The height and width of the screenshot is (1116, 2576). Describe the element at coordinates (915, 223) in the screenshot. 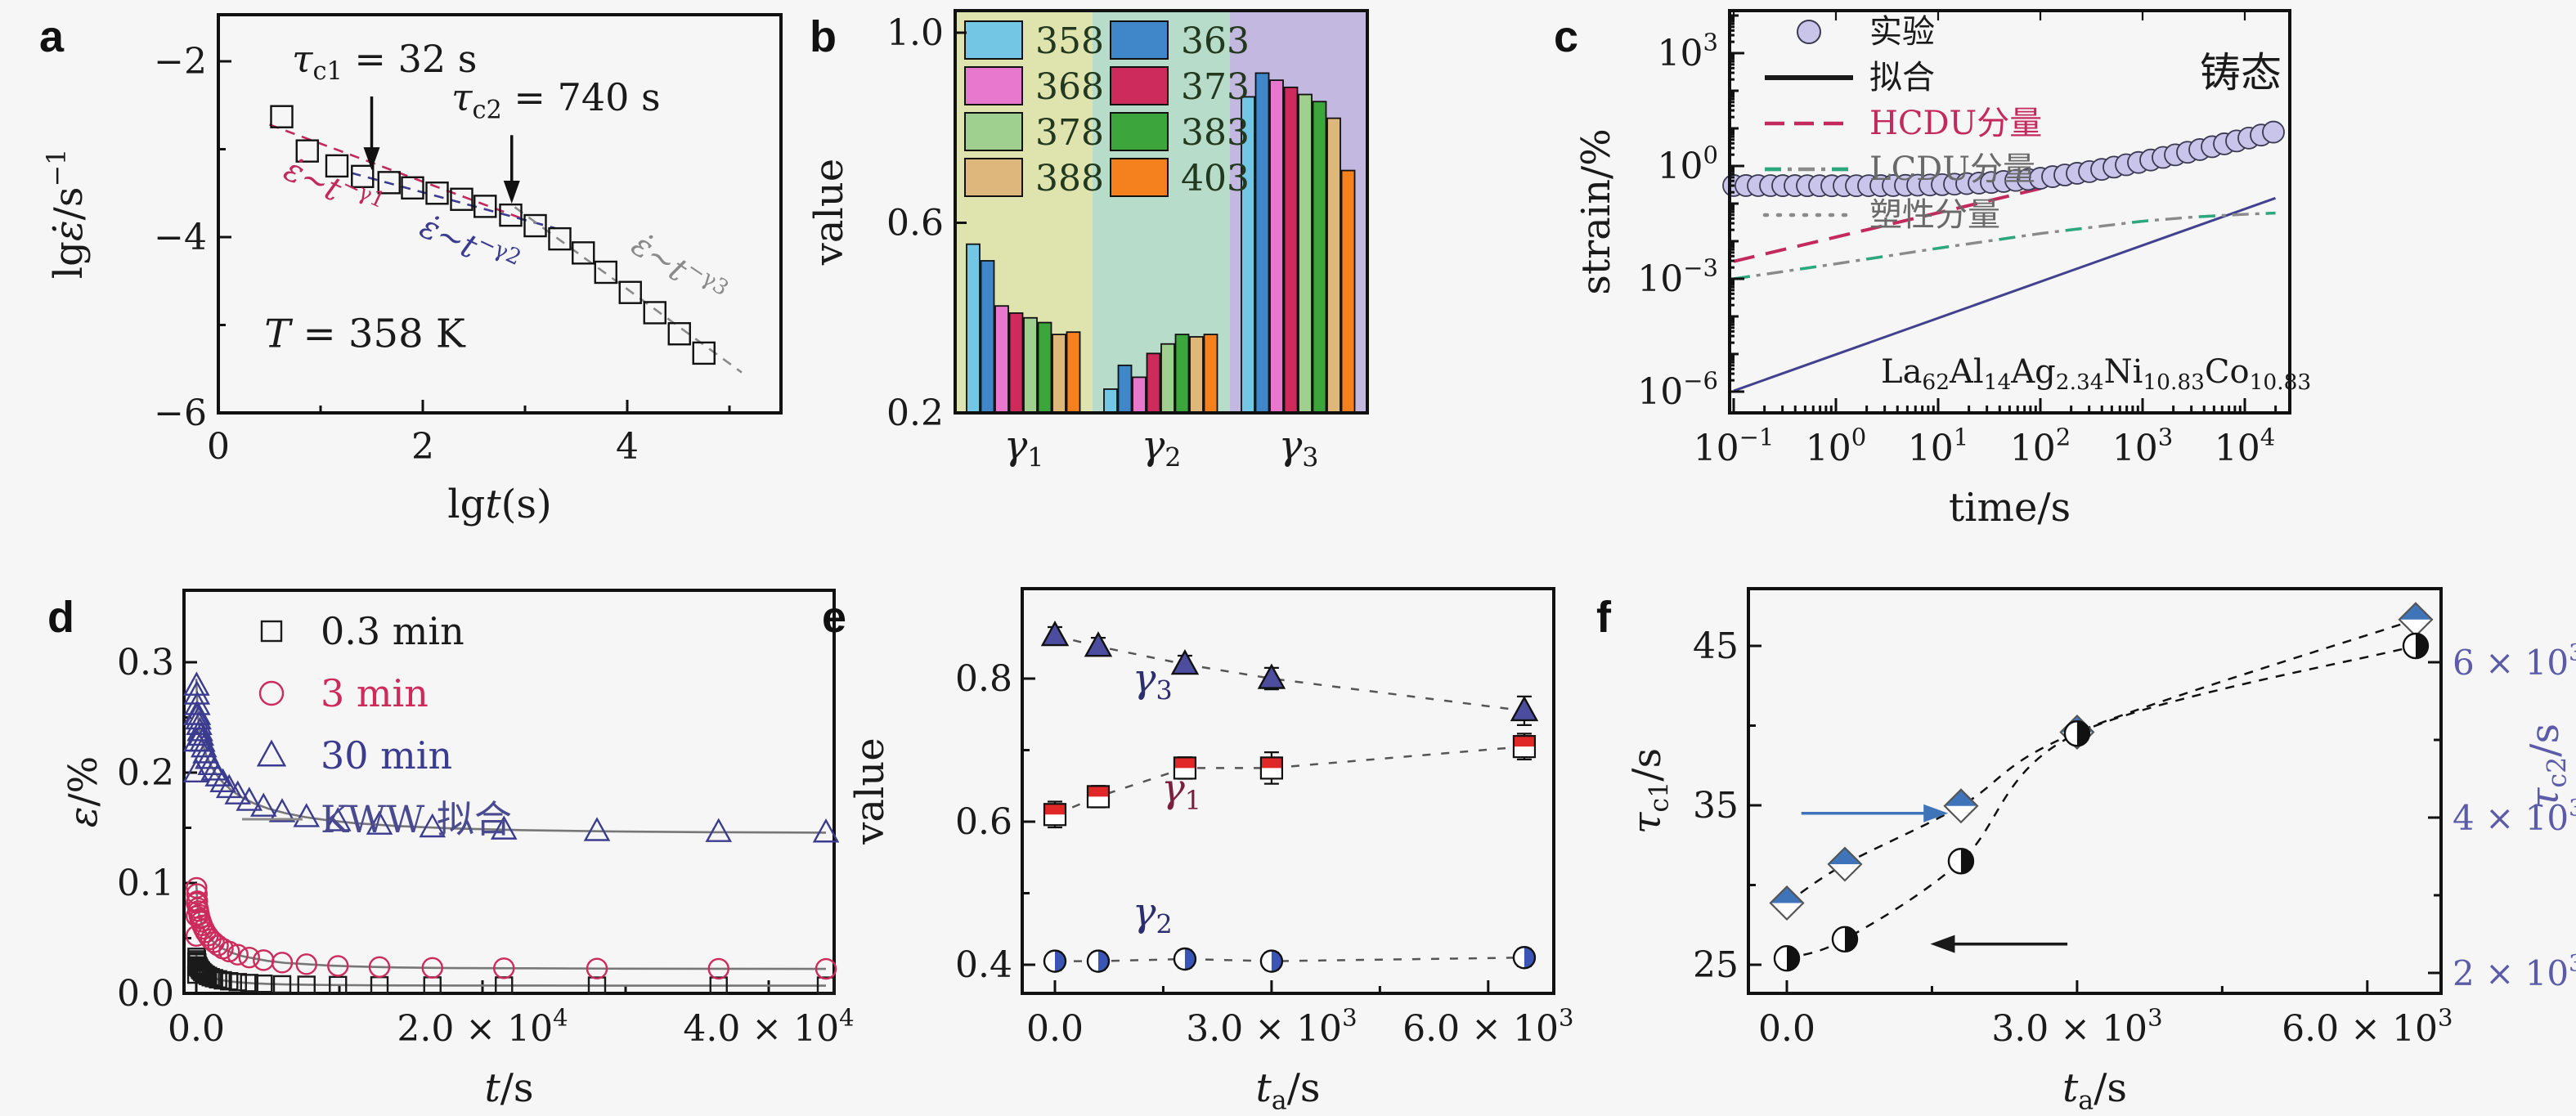

I see `y-tick-label: 0.6` at that location.